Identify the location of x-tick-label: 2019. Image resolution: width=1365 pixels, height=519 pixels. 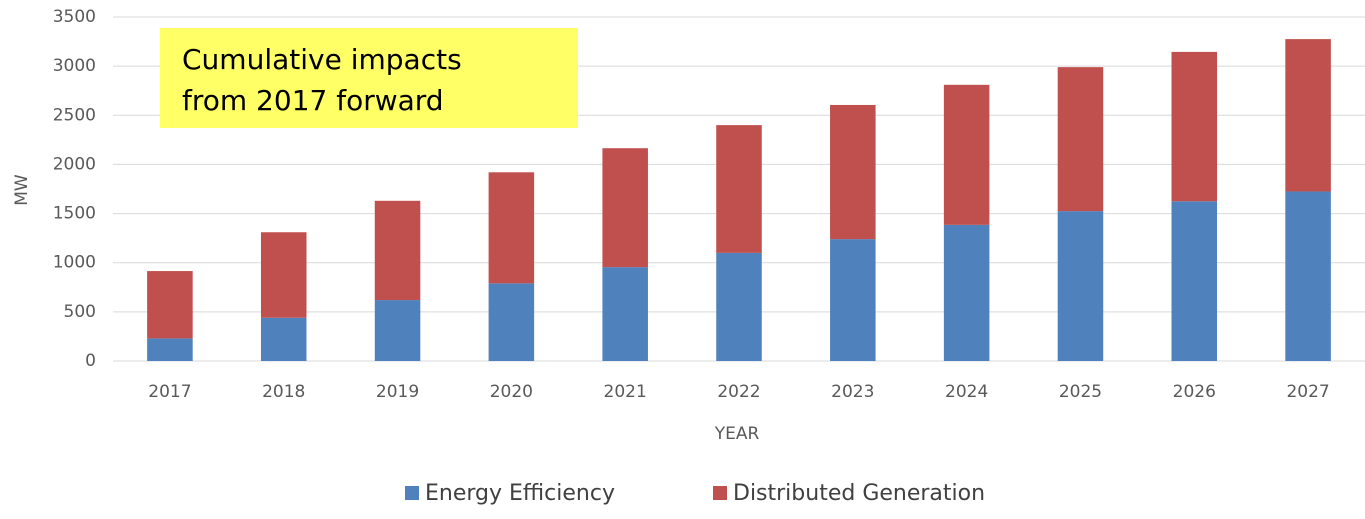
(397, 392).